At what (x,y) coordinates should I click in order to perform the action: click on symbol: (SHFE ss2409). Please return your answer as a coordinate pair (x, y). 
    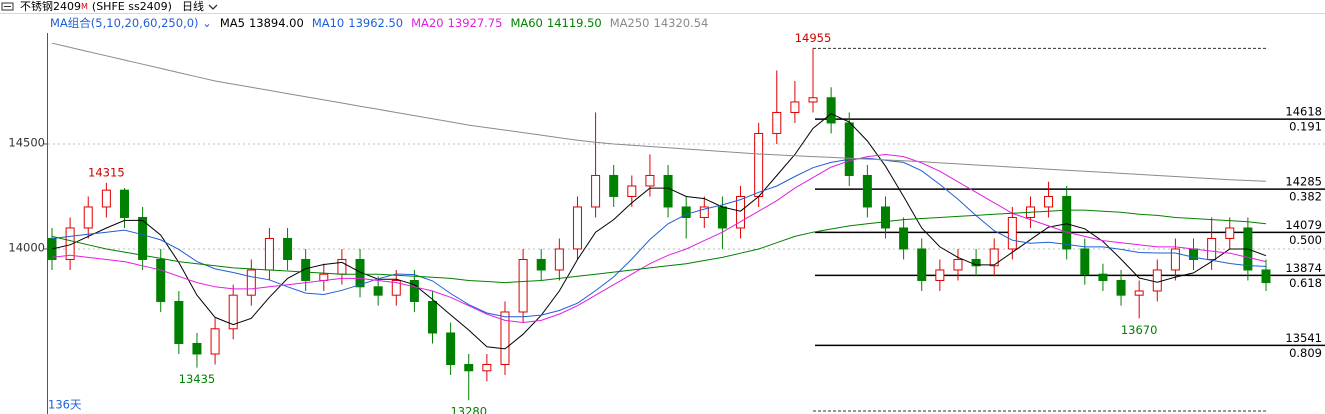
    Looking at the image, I should click on (131, 6).